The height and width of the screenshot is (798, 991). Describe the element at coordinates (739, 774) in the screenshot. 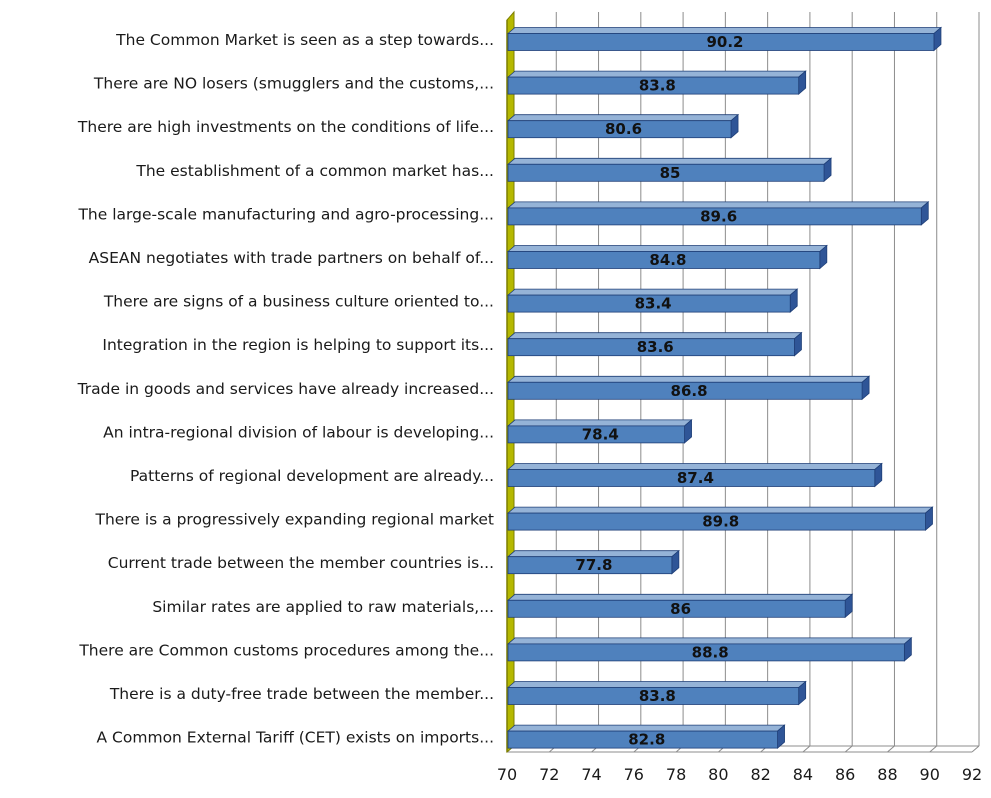

I see `x-axis-tick-labels: 70 72 74 76 78 80 82 84 86 88 90 92` at that location.